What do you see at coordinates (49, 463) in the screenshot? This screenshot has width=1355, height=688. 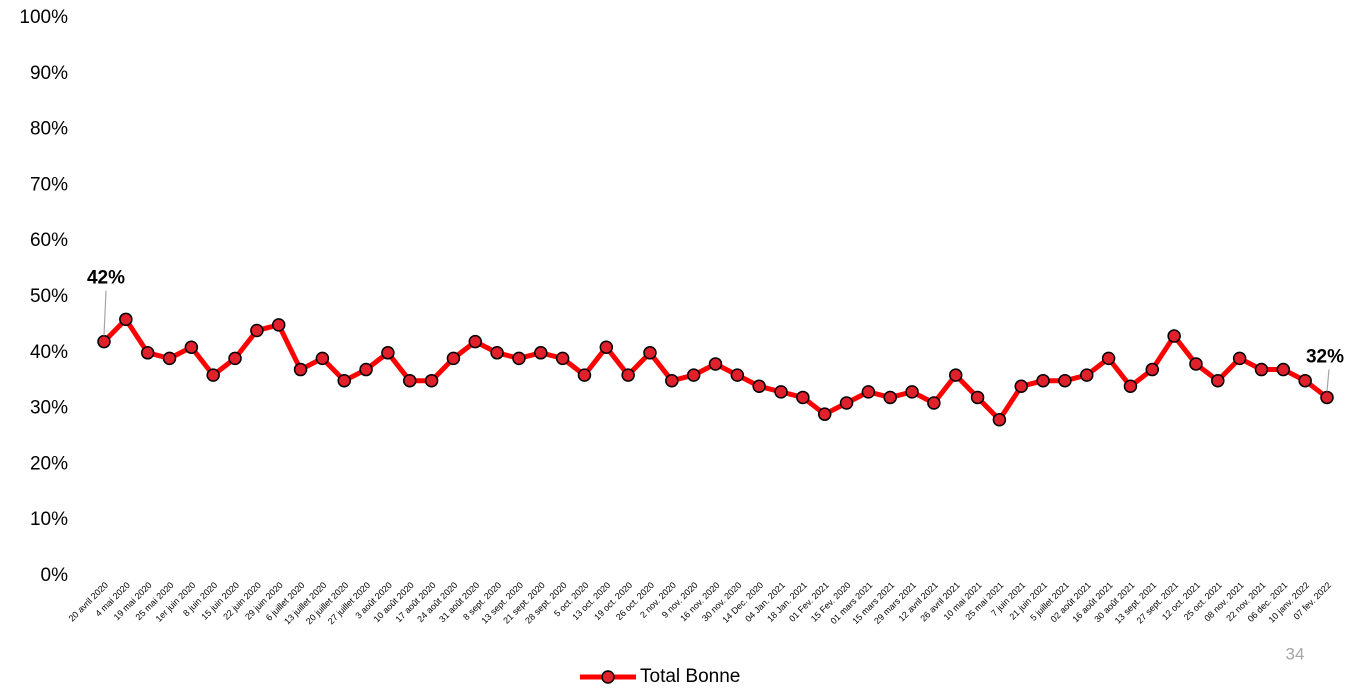 I see `y-tick-label: 20%` at bounding box center [49, 463].